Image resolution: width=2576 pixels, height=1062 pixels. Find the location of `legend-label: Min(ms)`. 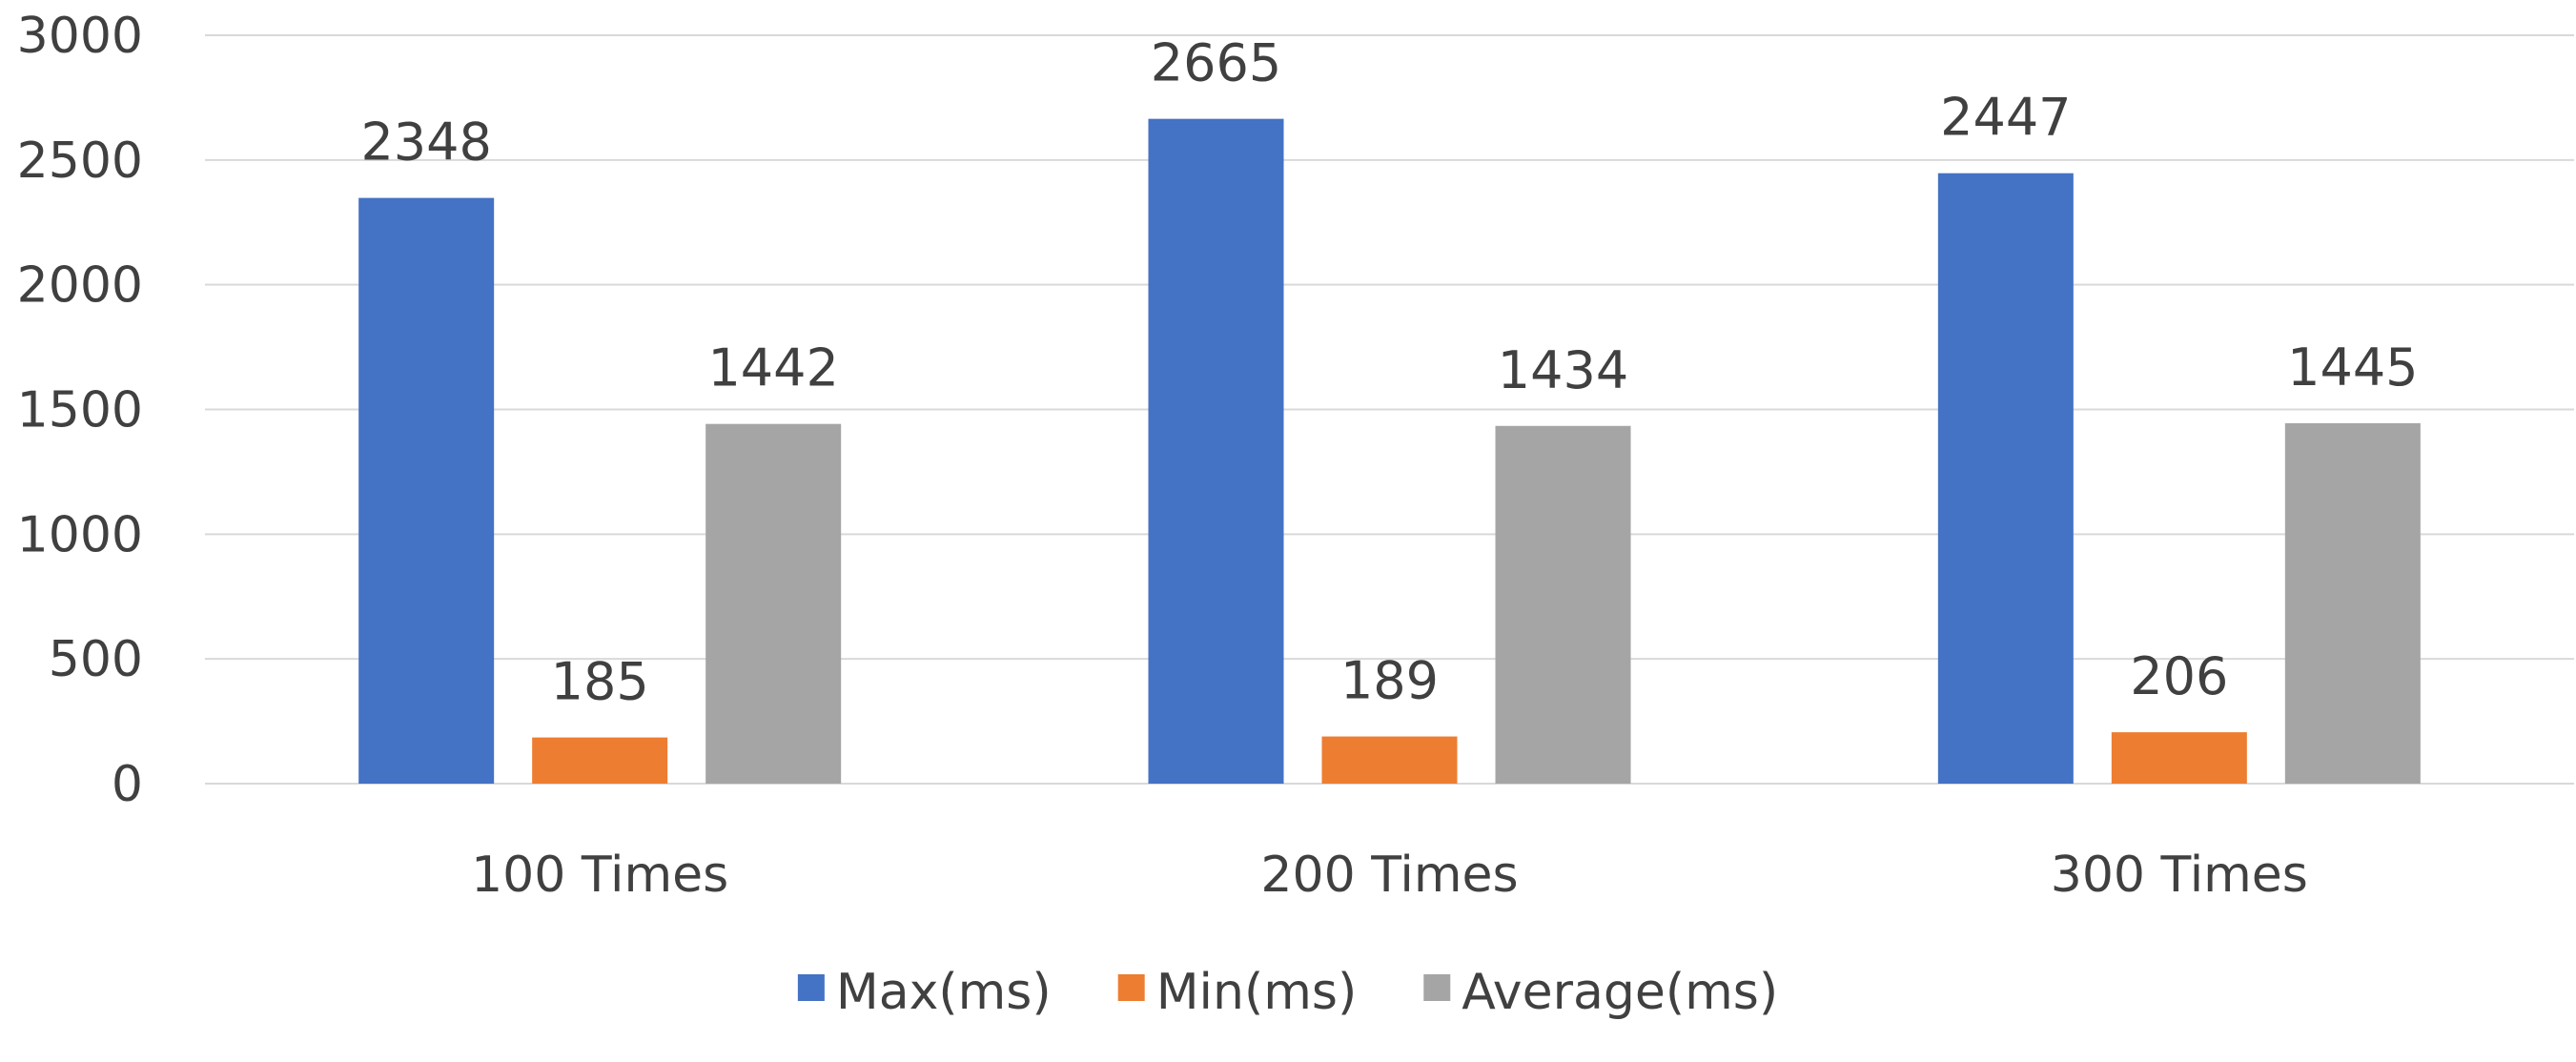

legend-label: Min(ms) is located at coordinates (1257, 992).